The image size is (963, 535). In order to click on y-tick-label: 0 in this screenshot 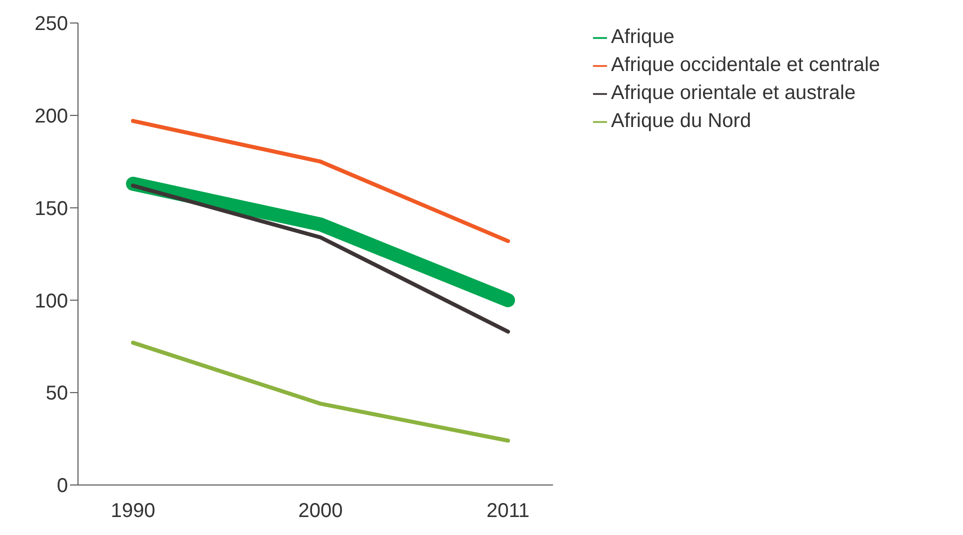, I will do `click(62, 486)`.